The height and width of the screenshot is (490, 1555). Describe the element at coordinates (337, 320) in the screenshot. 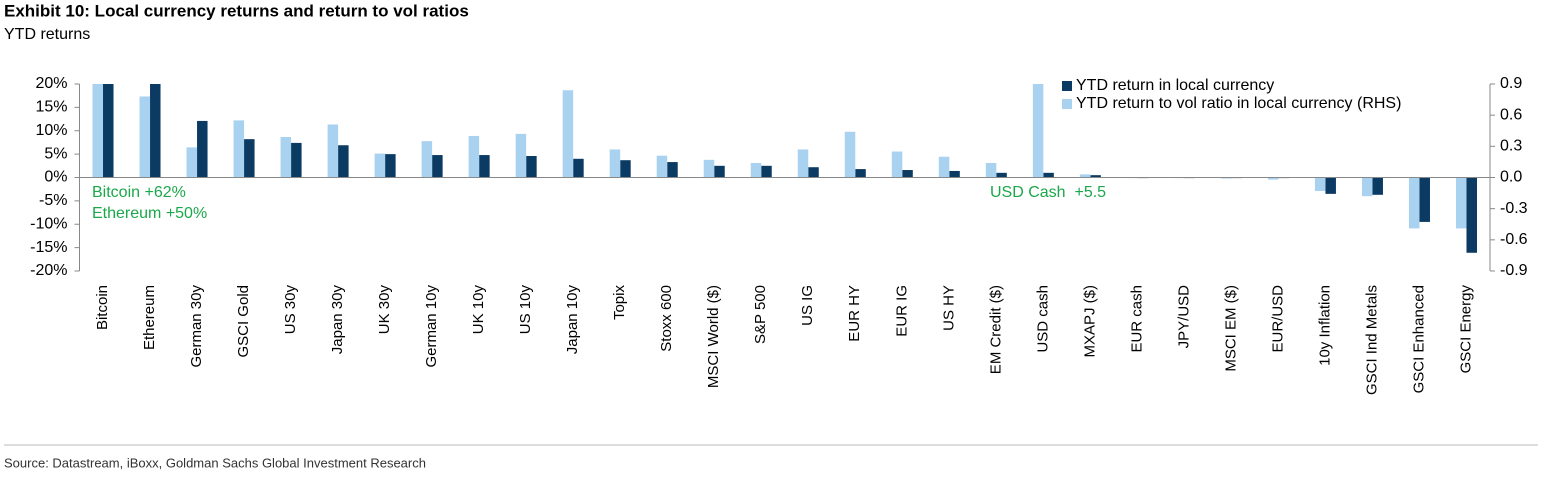

I see `x-tick-label: Japan 30y` at that location.